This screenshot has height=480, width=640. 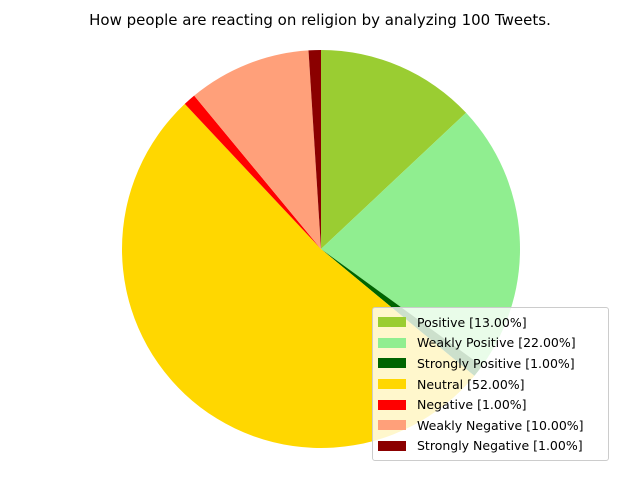 I want to click on legend-label: Strongly Negative [1.00%], so click(x=500, y=446).